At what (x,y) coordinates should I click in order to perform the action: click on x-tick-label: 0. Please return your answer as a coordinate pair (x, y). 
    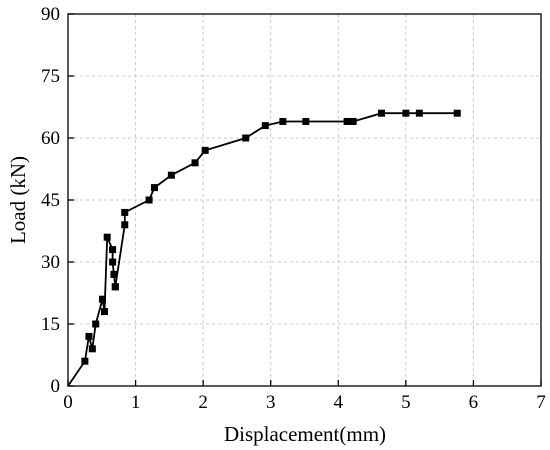
    Looking at the image, I should click on (68, 402).